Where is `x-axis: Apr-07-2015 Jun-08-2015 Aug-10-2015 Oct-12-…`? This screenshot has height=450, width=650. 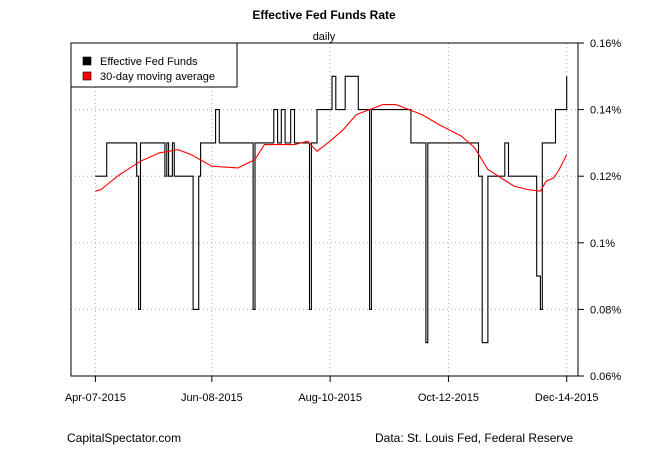 x-axis: Apr-07-2015 Jun-08-2015 Aug-10-2015 Oct-12-… is located at coordinates (332, 390).